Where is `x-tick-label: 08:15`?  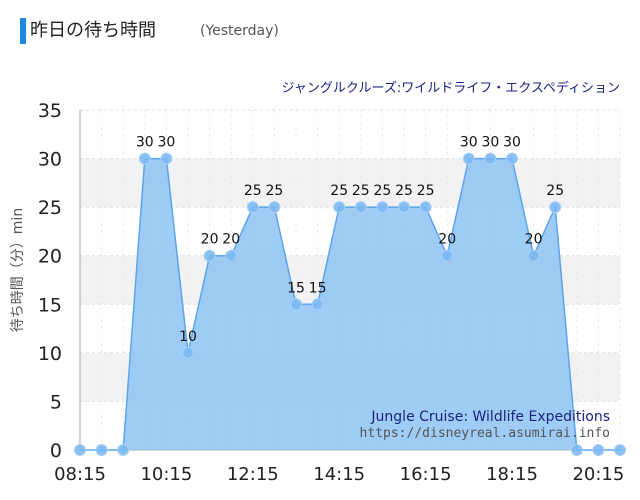
x-tick-label: 08:15 is located at coordinates (80, 474).